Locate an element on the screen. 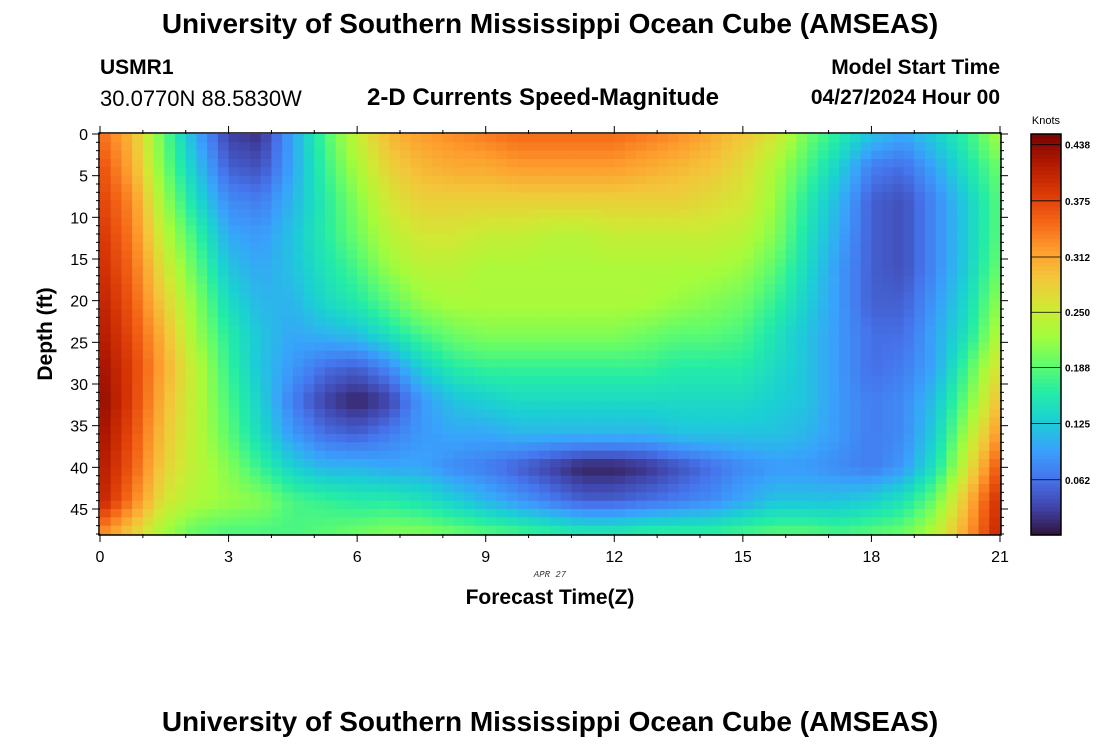 This screenshot has height=750, width=1100. x-tick-label: 18 is located at coordinates (872, 557).